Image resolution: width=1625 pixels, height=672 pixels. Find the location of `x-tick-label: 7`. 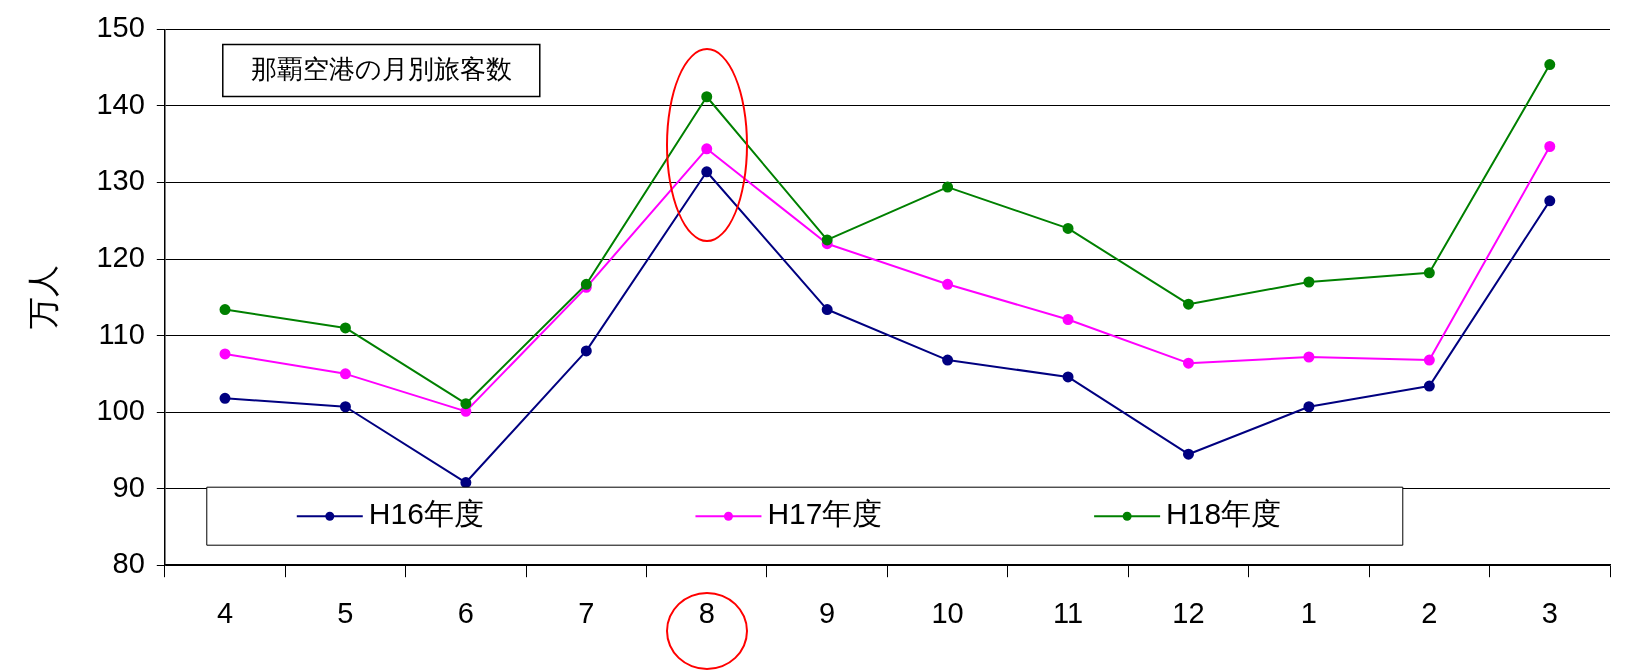

x-tick-label: 7 is located at coordinates (586, 612).